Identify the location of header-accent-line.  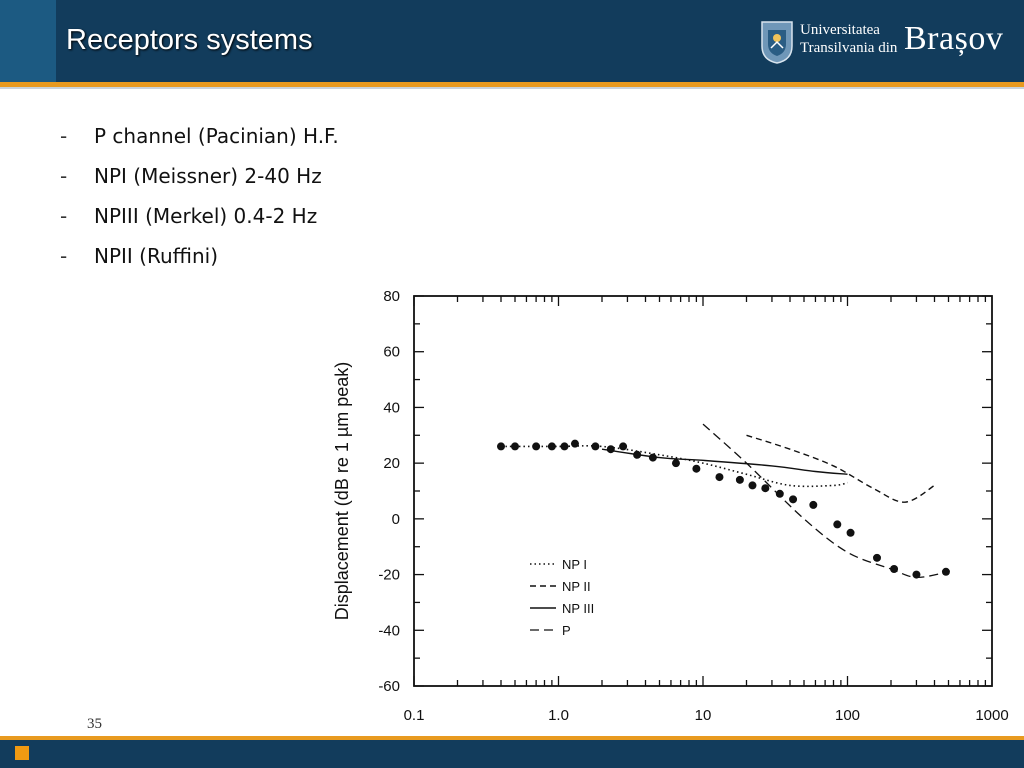
(512, 84).